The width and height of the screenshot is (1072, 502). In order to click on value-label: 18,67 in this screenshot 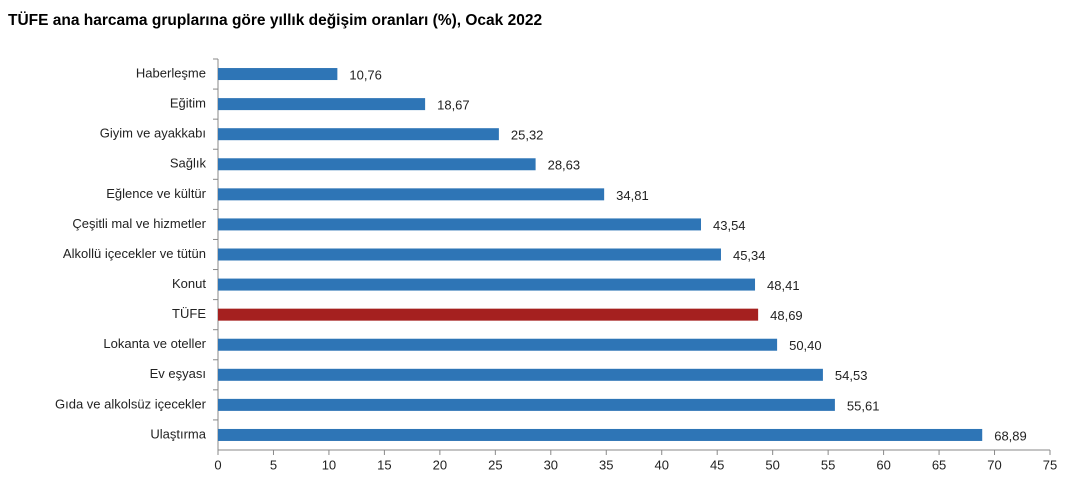, I will do `click(453, 105)`.